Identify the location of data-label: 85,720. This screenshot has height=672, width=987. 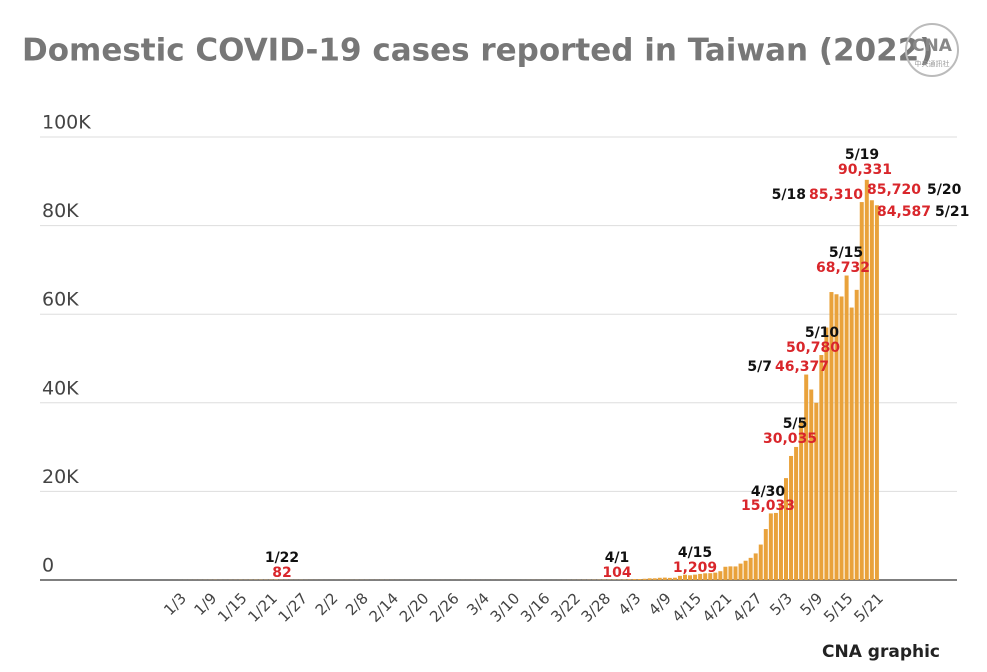
(894, 190).